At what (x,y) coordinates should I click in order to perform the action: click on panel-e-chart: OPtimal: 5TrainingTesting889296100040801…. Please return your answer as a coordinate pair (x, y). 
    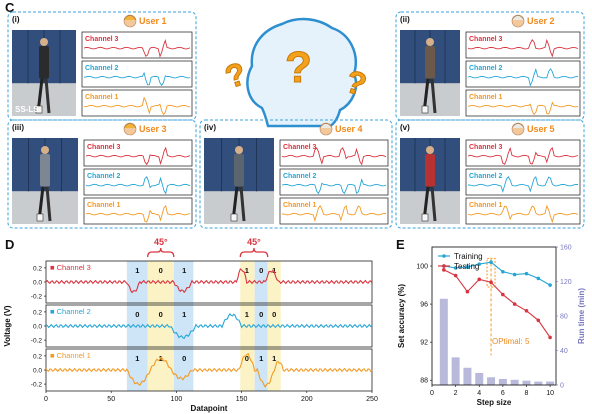
    Looking at the image, I should click on (491, 326).